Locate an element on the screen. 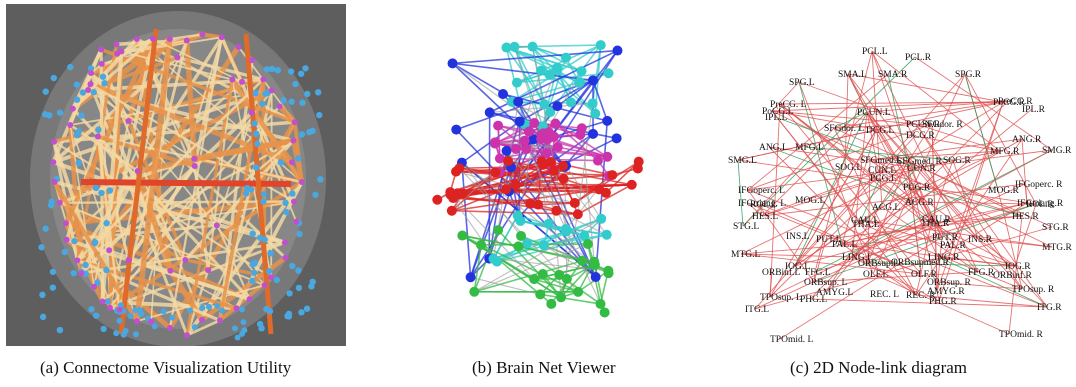 Image resolution: width=1076 pixels, height=387 pixels. diagram-node-label: ANG.R is located at coordinates (1027, 140).